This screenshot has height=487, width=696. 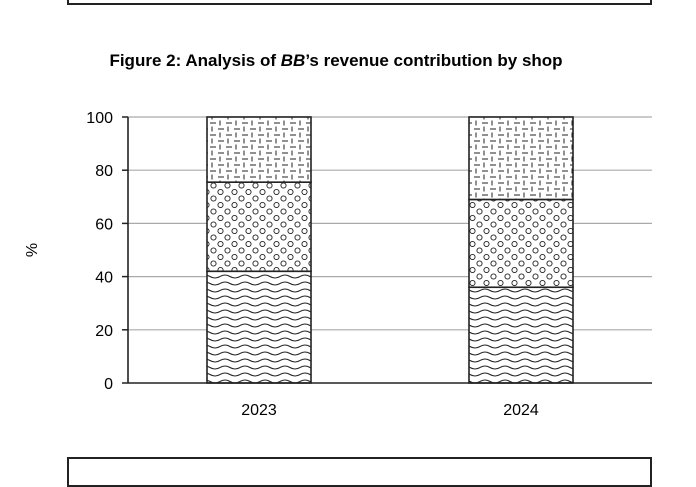 I want to click on y-tick-label-0: 0, so click(x=108, y=384).